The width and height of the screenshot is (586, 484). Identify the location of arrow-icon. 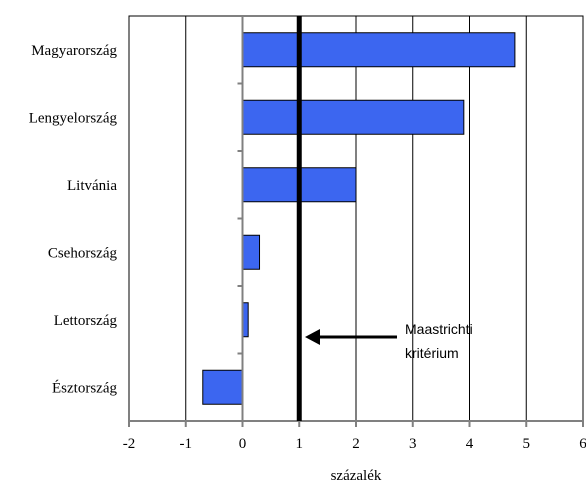
(351, 337).